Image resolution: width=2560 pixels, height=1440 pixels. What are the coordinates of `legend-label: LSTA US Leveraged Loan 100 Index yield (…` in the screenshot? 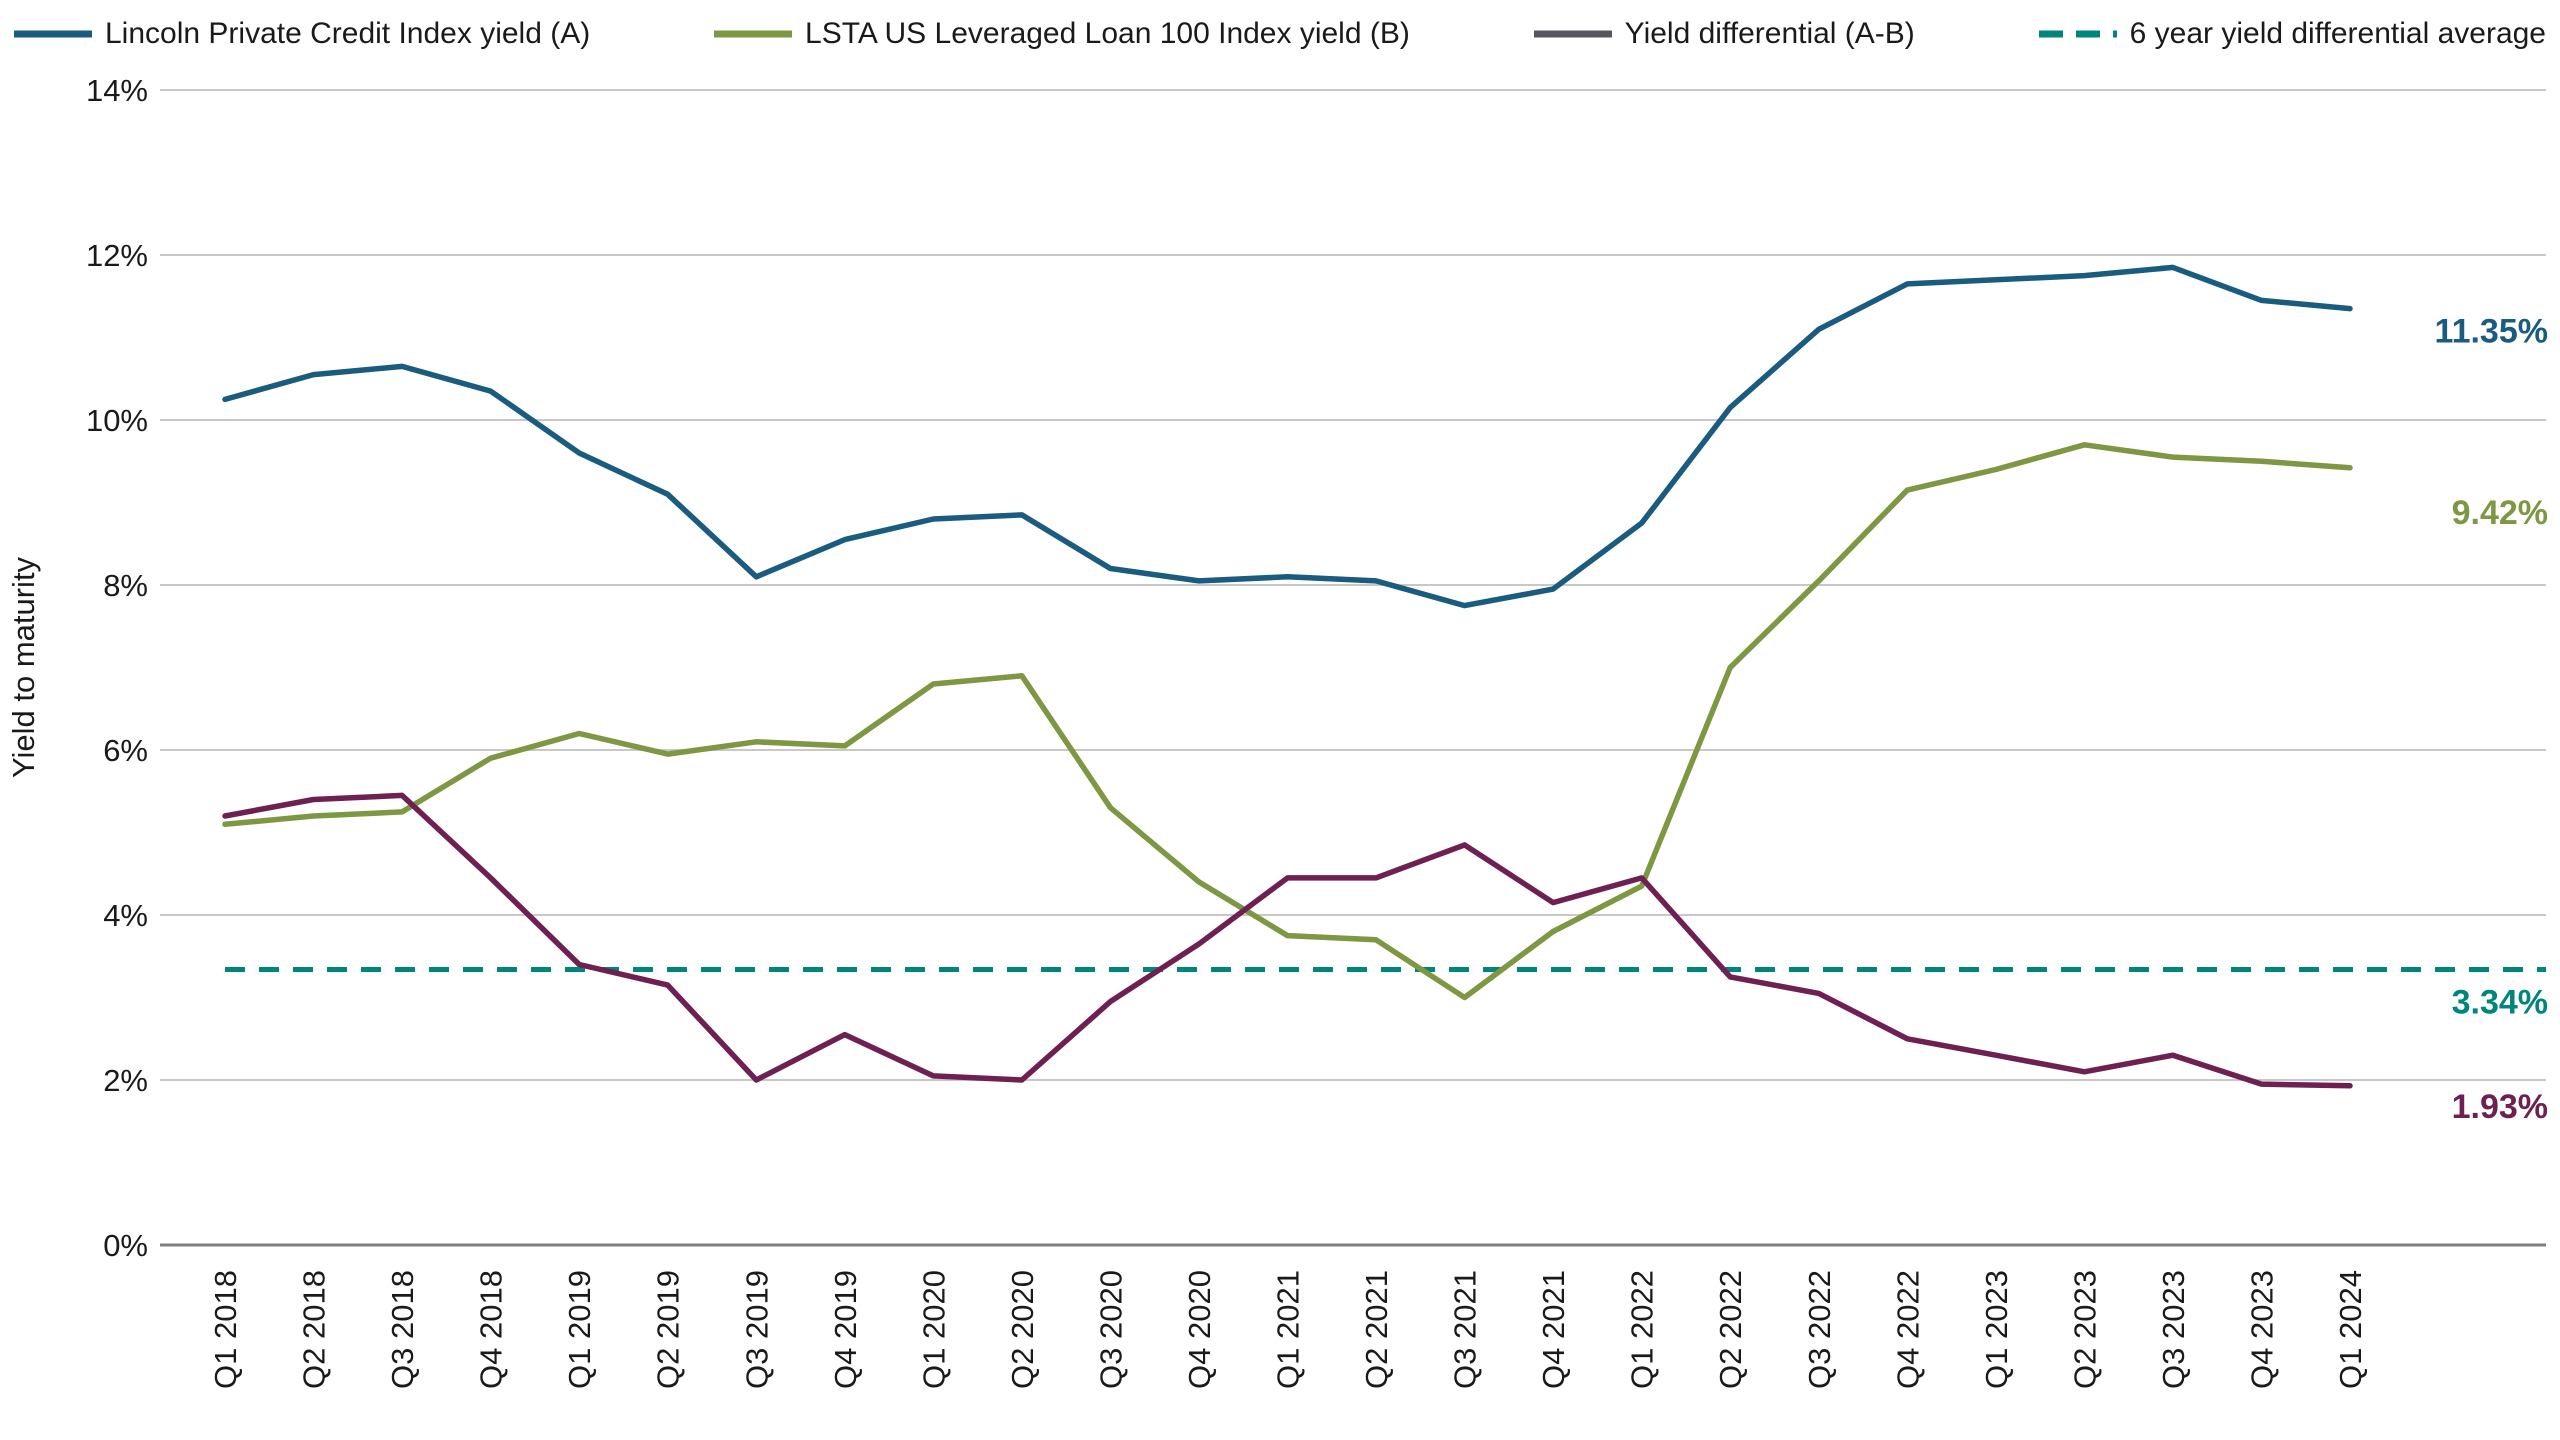 It's located at (1107, 33).